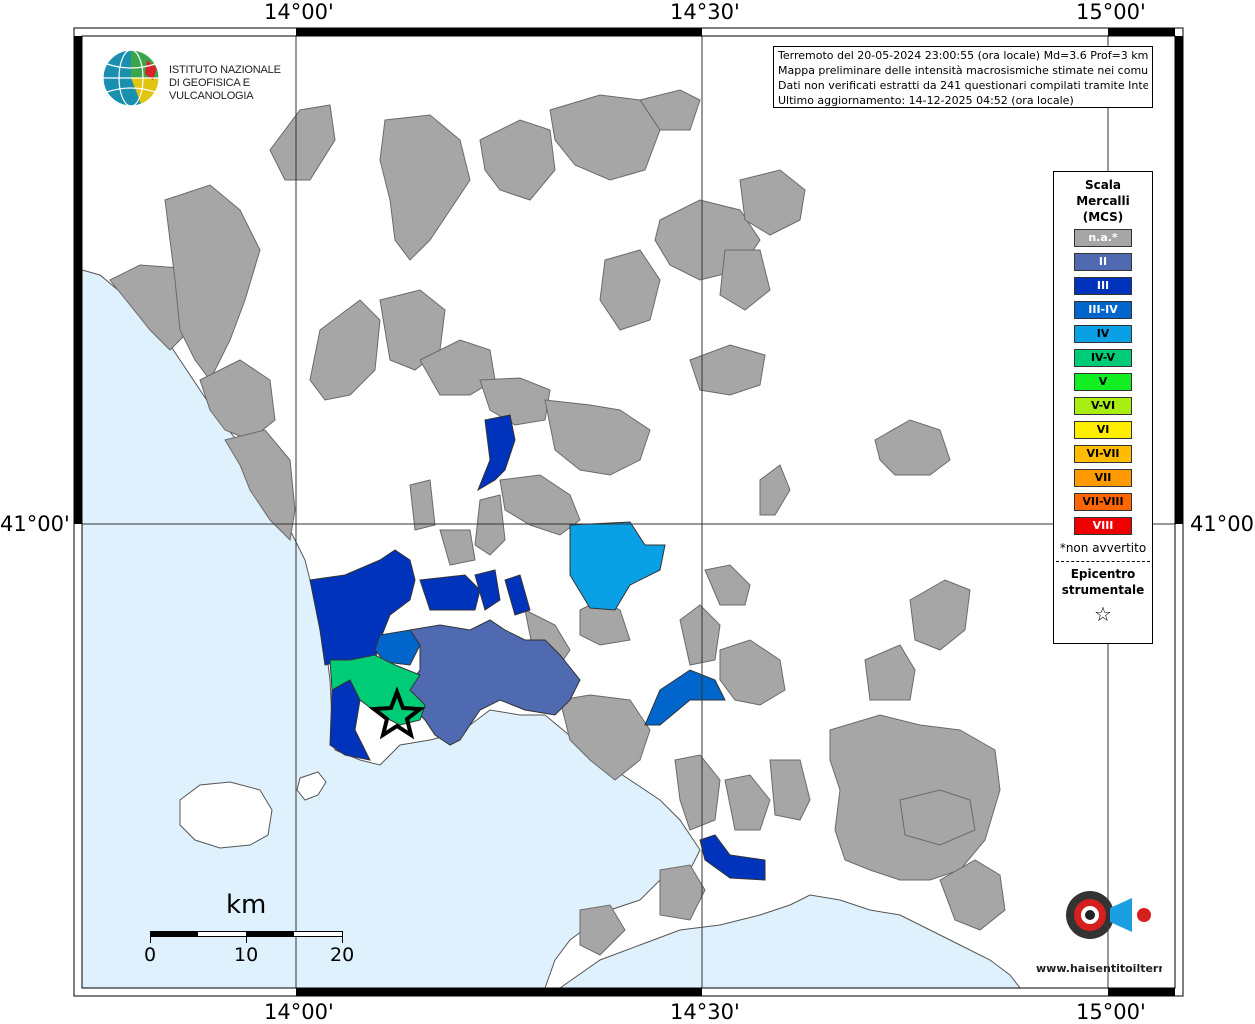  I want to click on area-iii-a, so click(450, 592).